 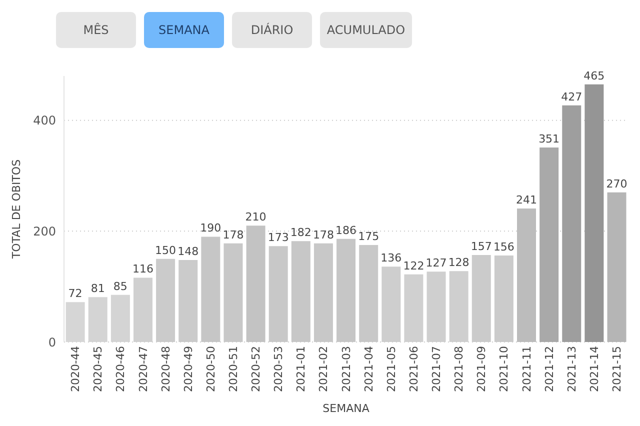 I want to click on y-axis-title: TOTAL DE OBITOS, so click(x=16, y=209).